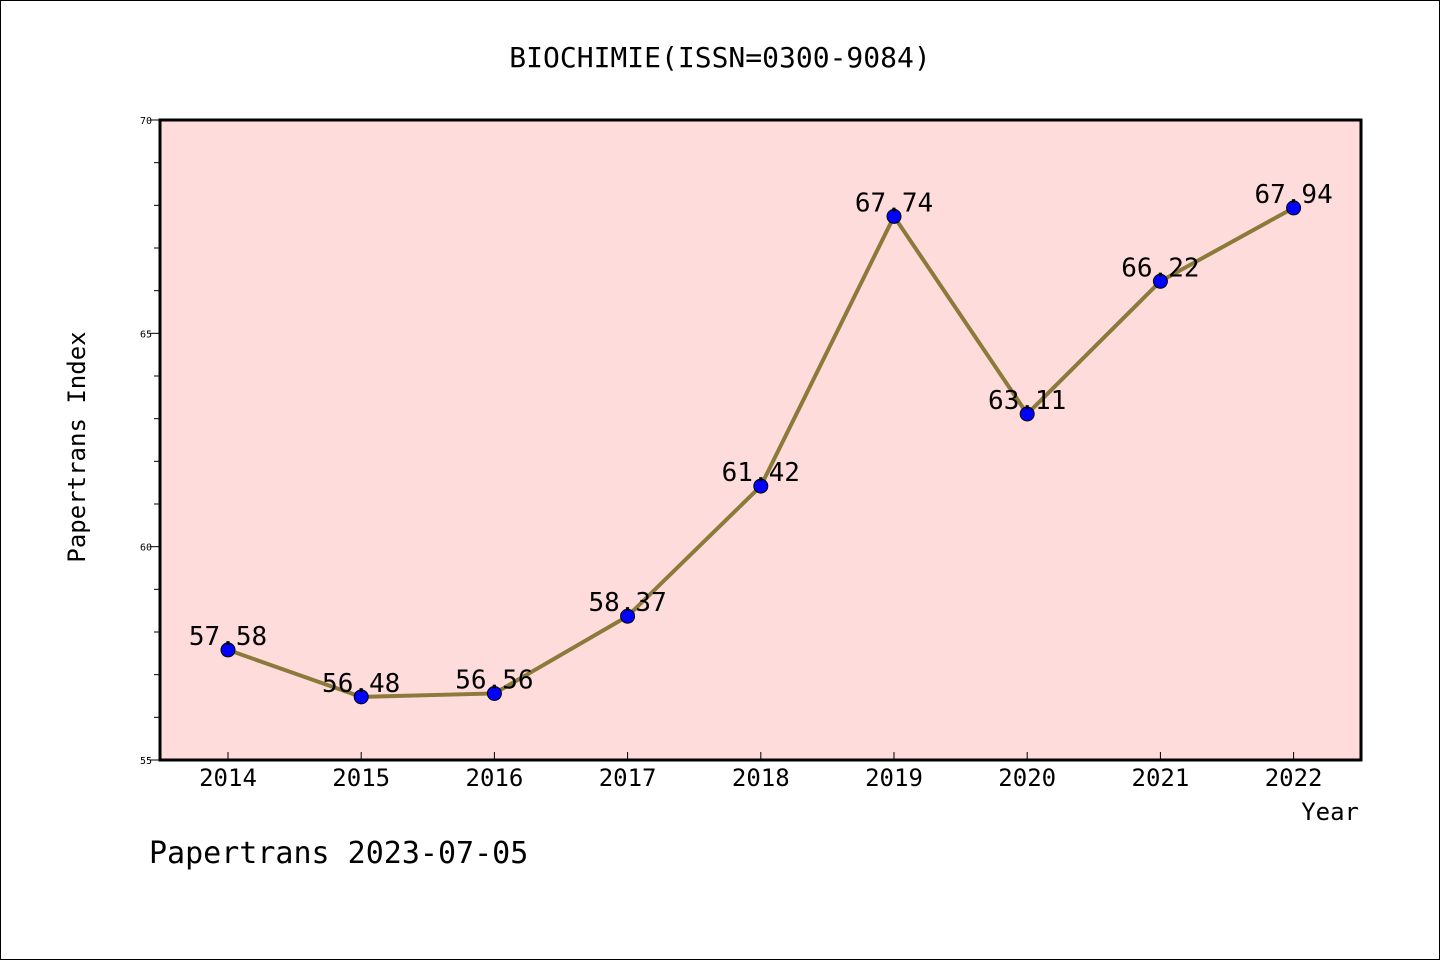  I want to click on x-tick-label: 2015, so click(361, 778).